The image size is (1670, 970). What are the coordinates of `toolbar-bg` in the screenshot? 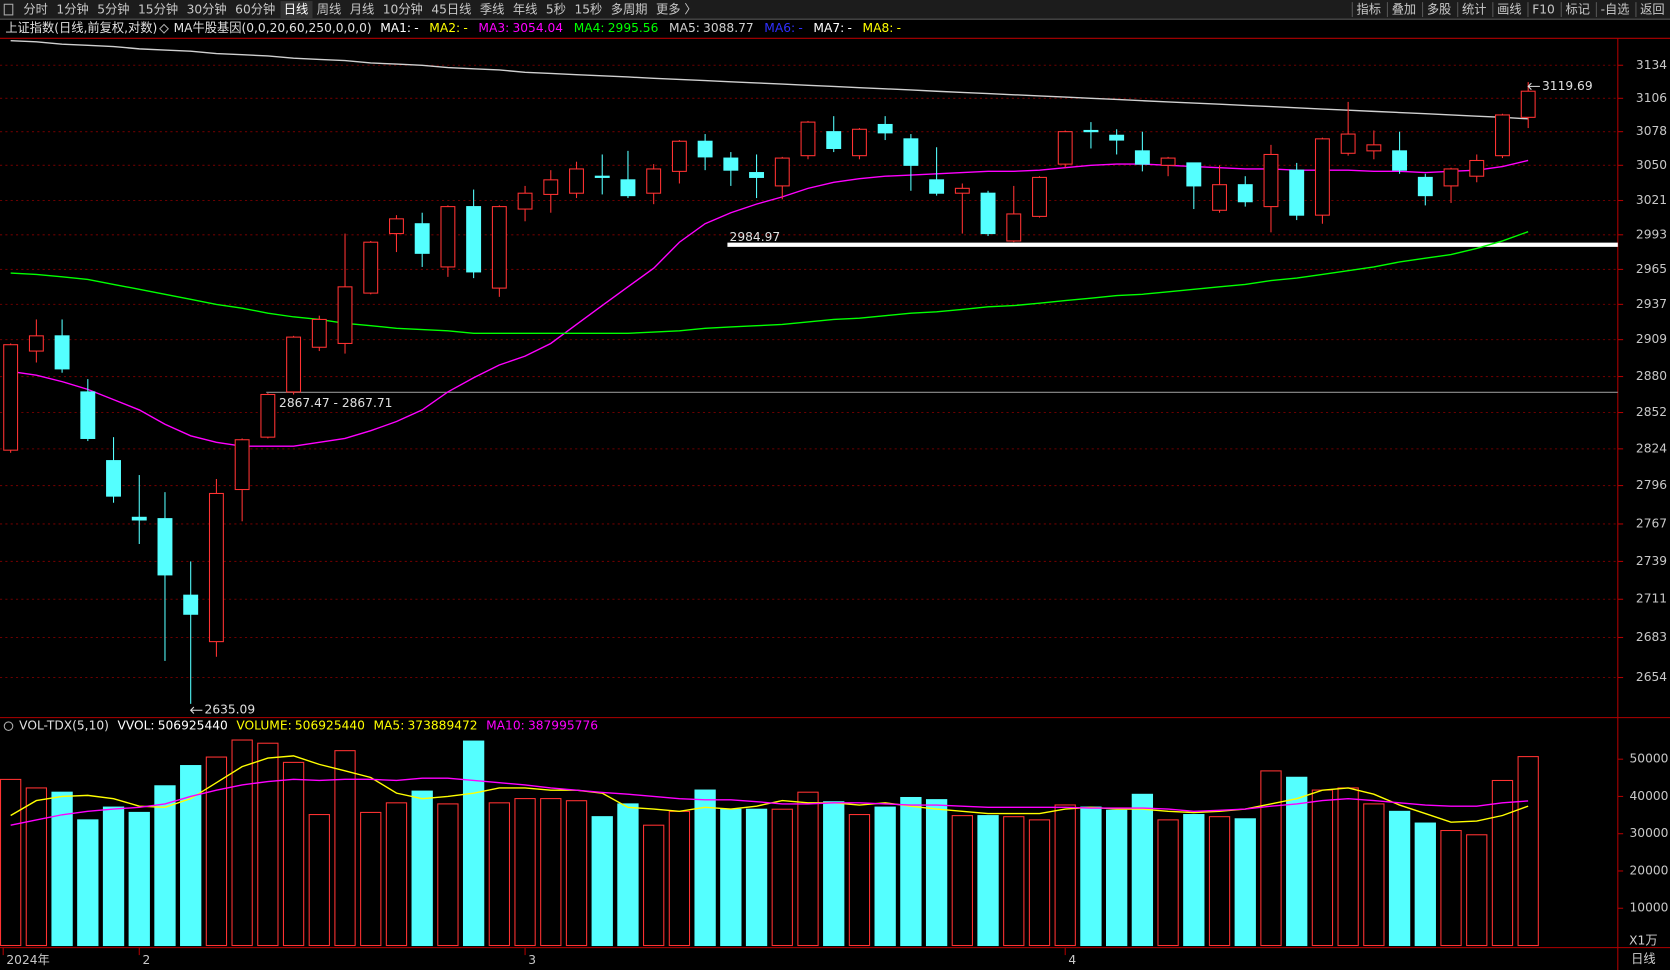 It's located at (835, 10).